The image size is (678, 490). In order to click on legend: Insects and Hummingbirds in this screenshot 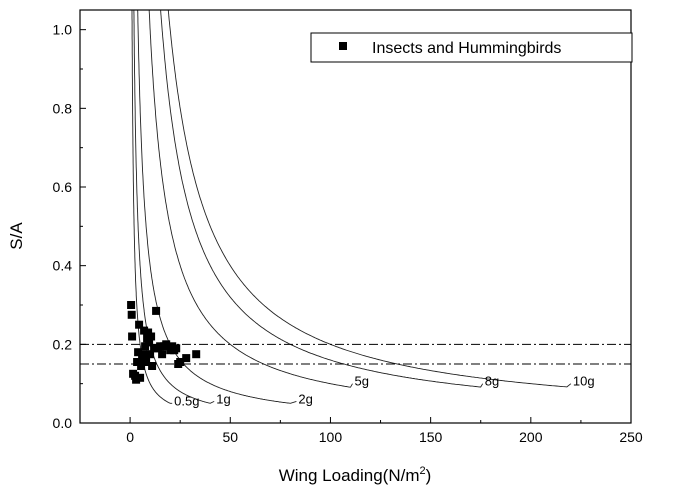, I will do `click(471, 47)`.